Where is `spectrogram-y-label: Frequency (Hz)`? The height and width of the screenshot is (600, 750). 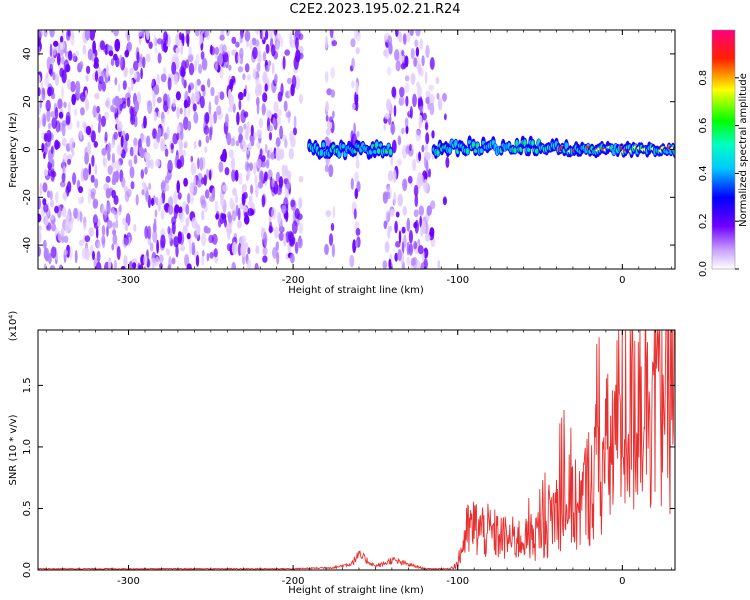
spectrogram-y-label: Frequency (Hz) is located at coordinates (13, 150).